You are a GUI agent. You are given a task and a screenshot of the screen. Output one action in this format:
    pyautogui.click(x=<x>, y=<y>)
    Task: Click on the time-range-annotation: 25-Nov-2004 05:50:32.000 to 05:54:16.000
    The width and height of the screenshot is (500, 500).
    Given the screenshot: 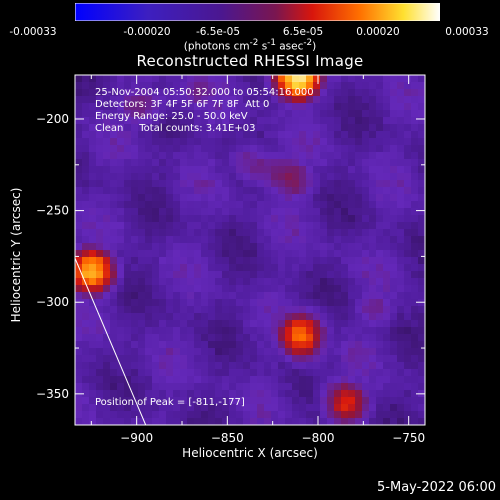 What is the action you would take?
    pyautogui.click(x=204, y=92)
    